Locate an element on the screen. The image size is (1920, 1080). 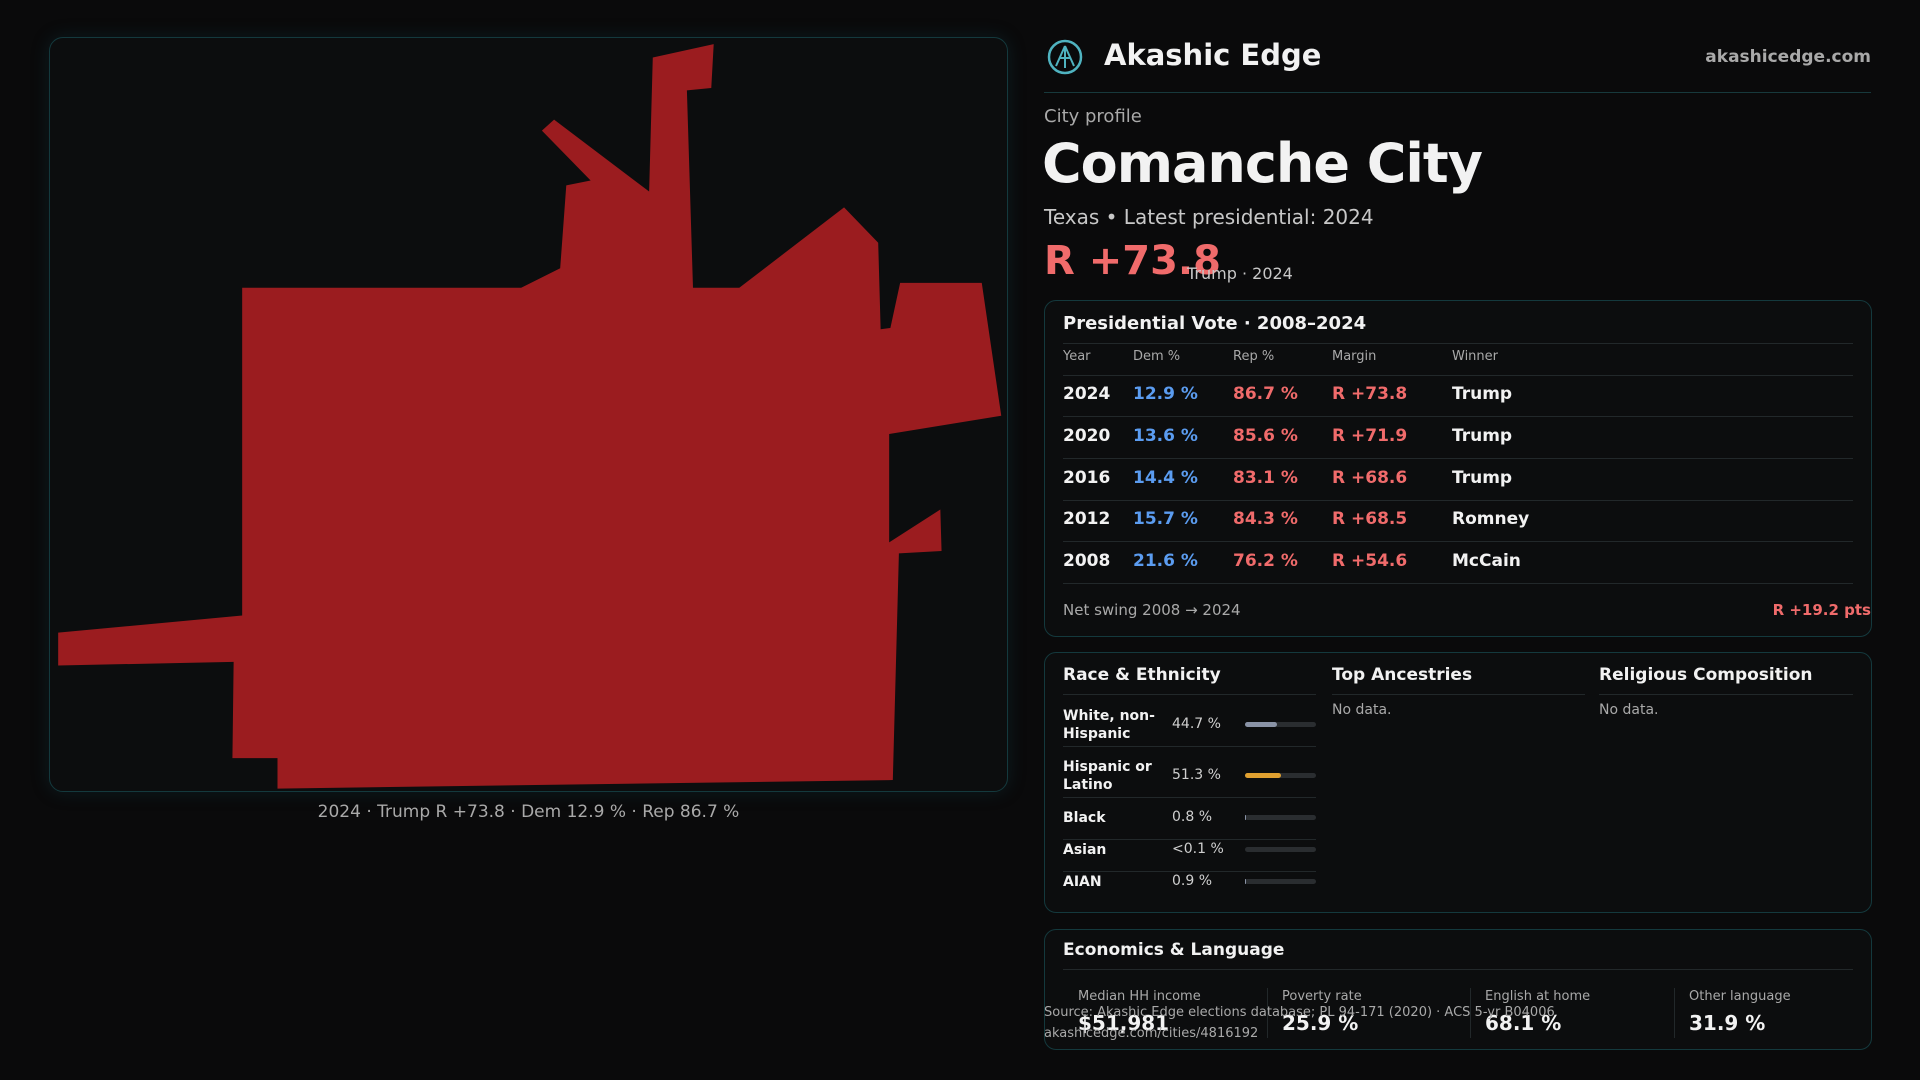
race-share: 0.8 % is located at coordinates (1192, 817).